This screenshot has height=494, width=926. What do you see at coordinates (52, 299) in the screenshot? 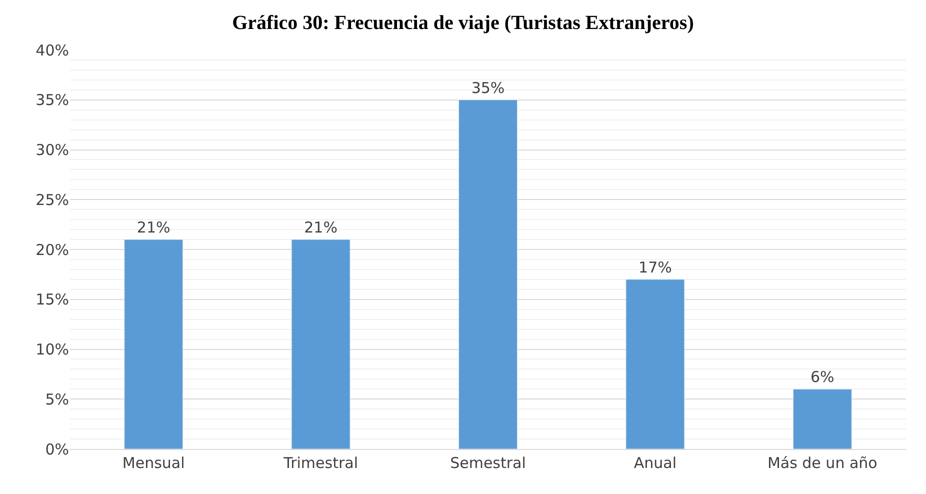
I see `y-tick-label: 15%` at bounding box center [52, 299].